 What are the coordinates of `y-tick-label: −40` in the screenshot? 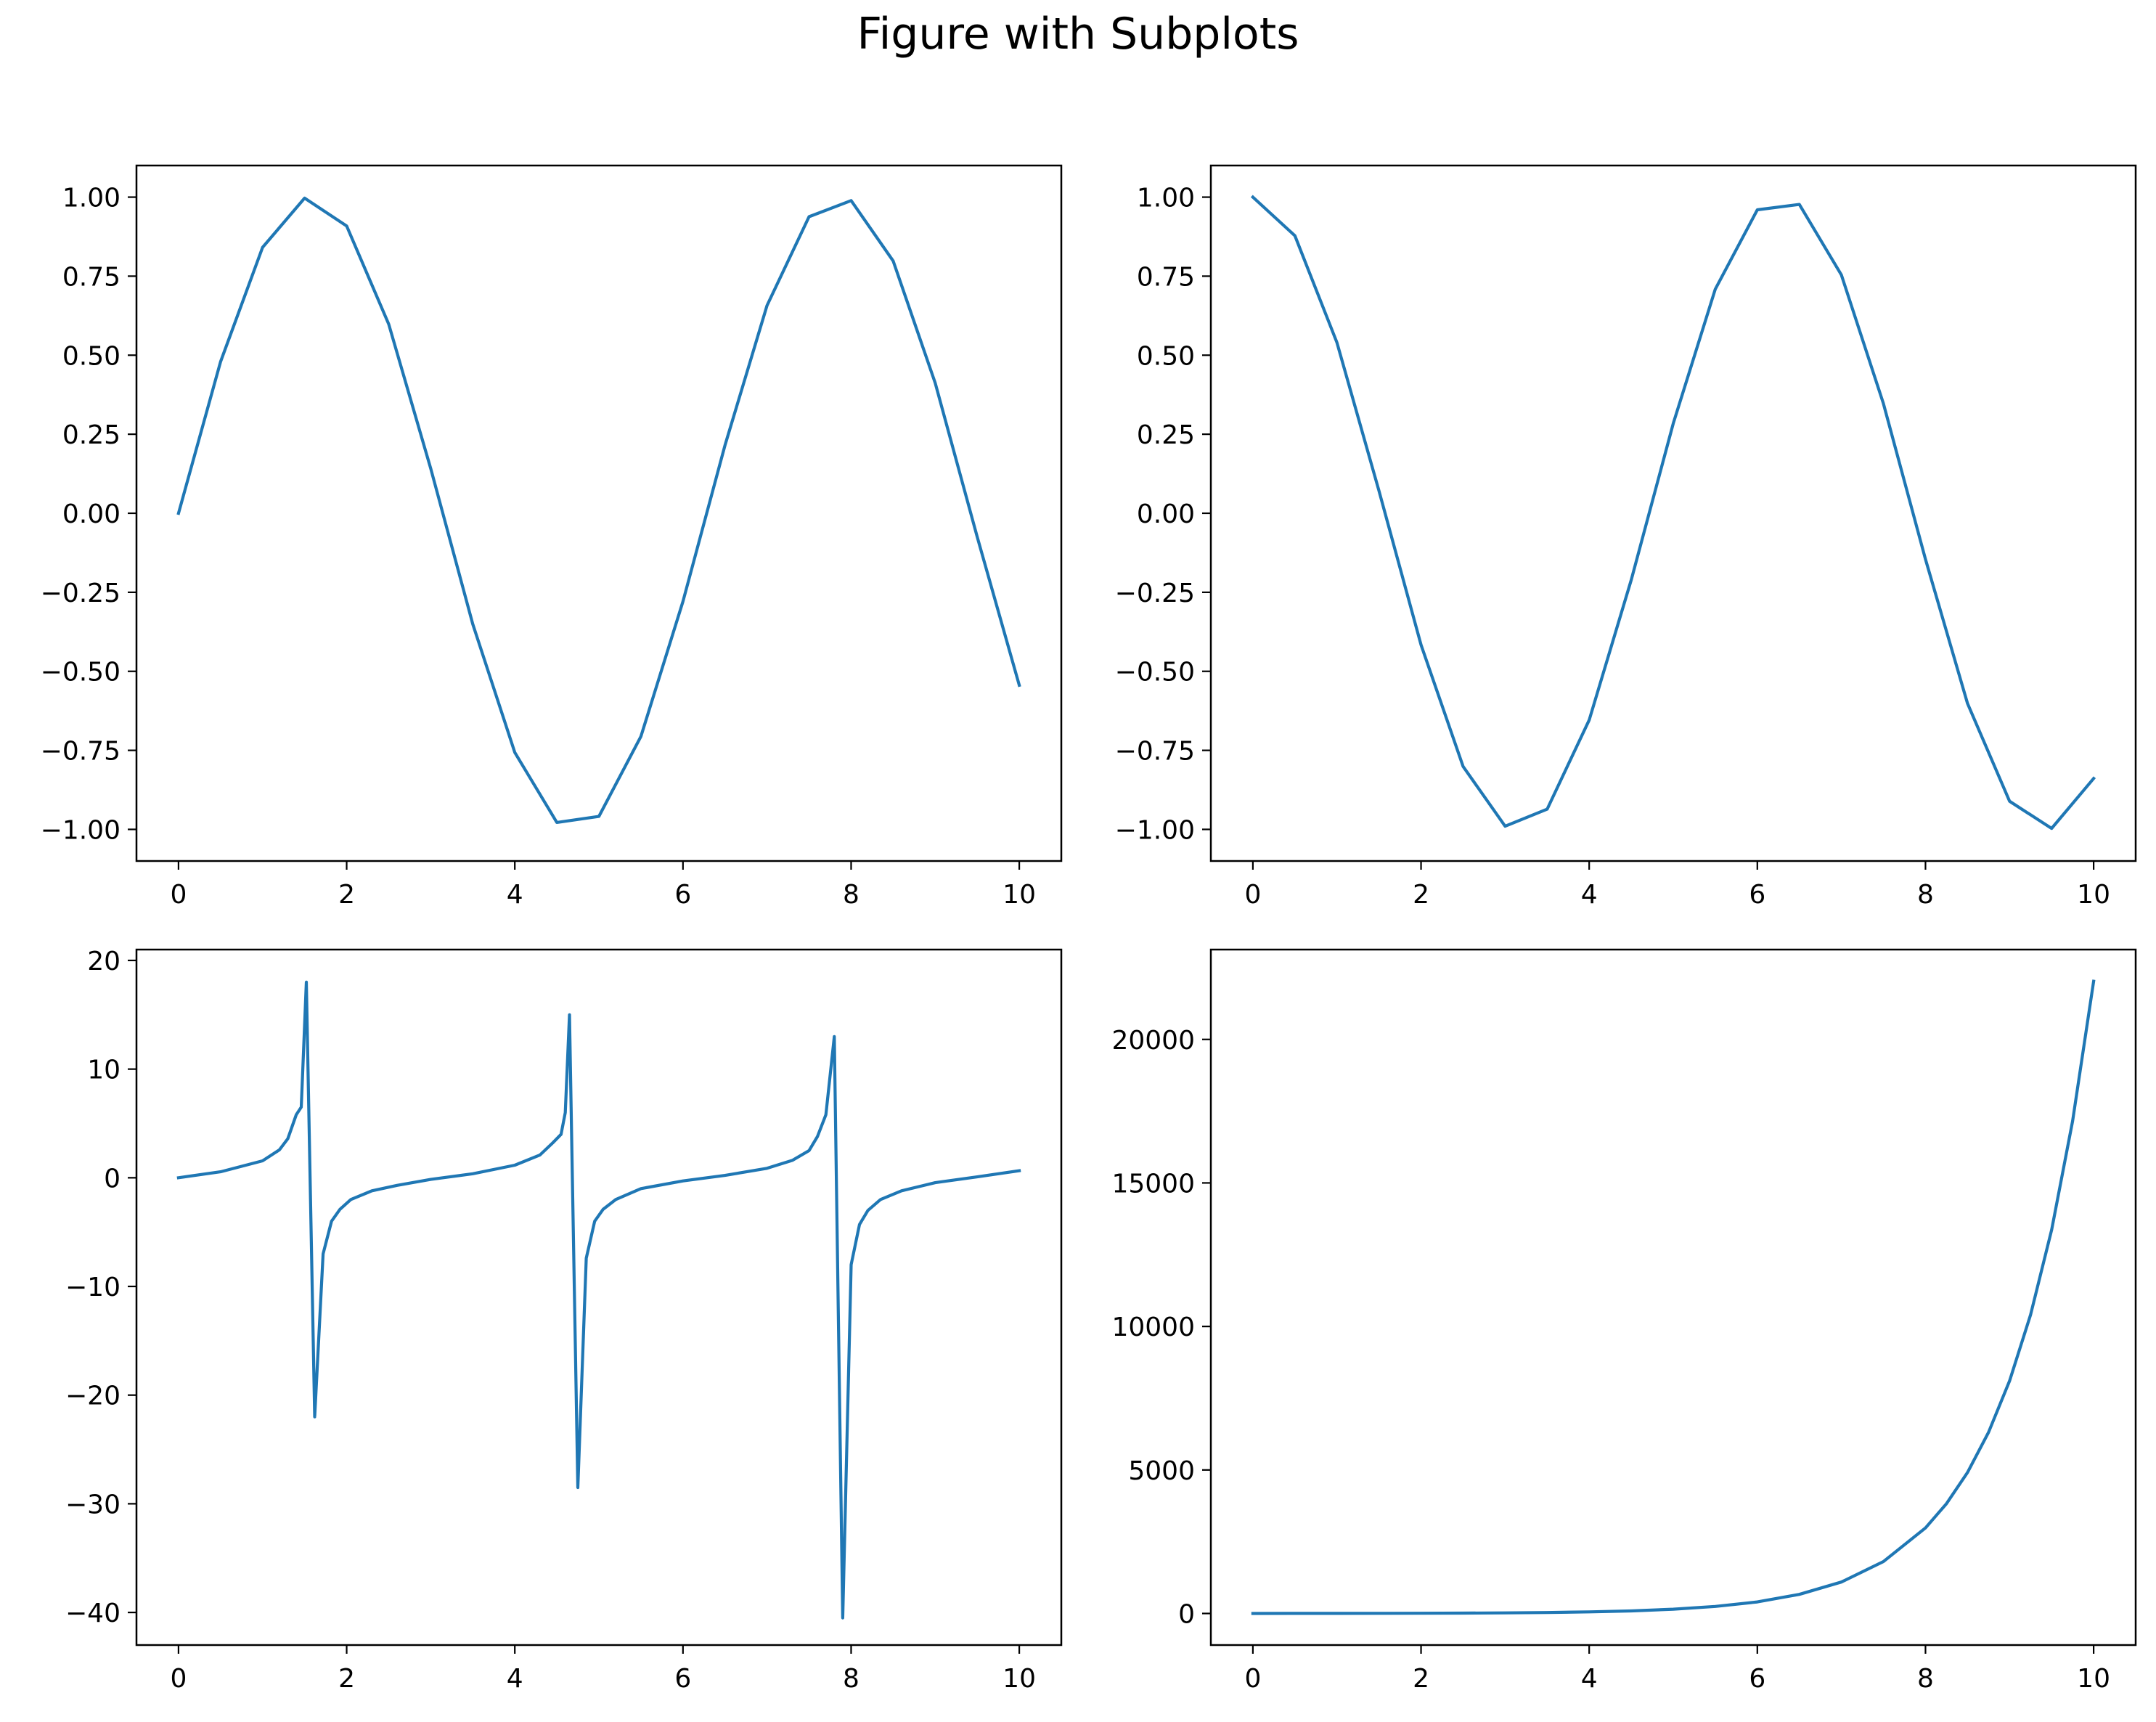 It's located at (93, 1613).